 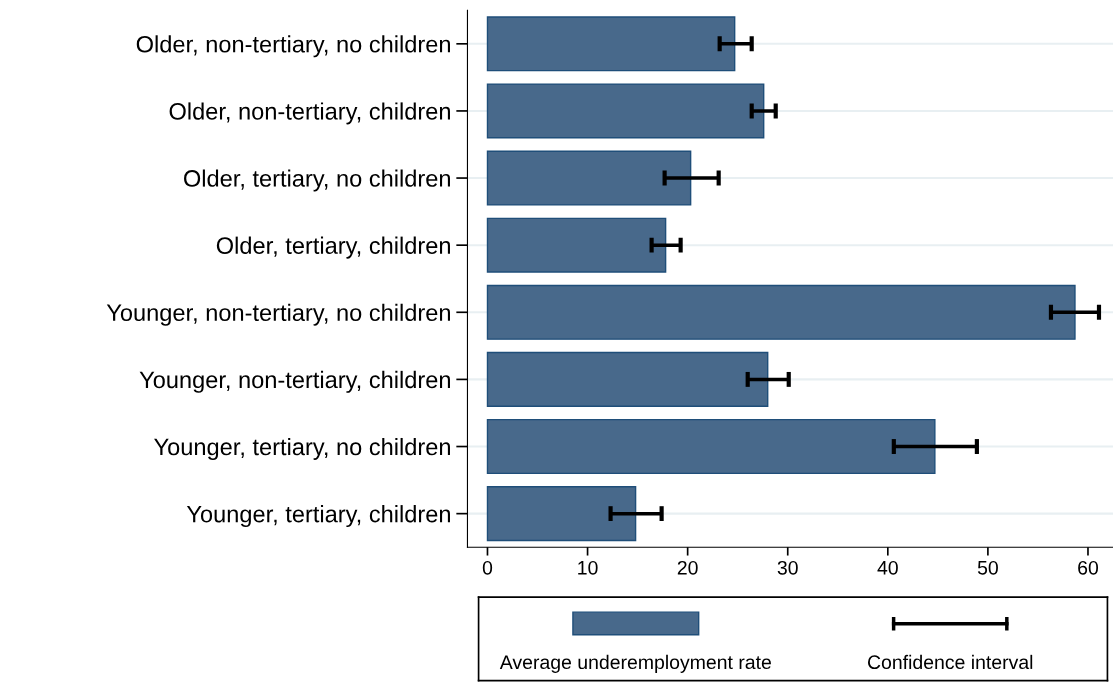 What do you see at coordinates (317, 180) in the screenshot?
I see `y-tick-label: Older, tertiary, no children` at bounding box center [317, 180].